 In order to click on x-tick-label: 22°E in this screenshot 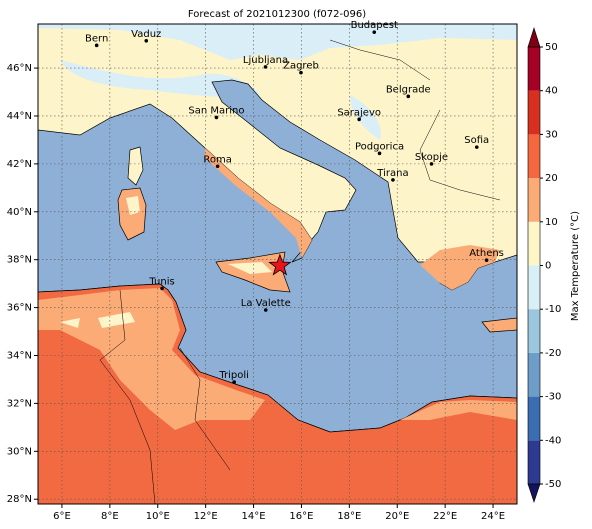, I will do `click(445, 516)`.